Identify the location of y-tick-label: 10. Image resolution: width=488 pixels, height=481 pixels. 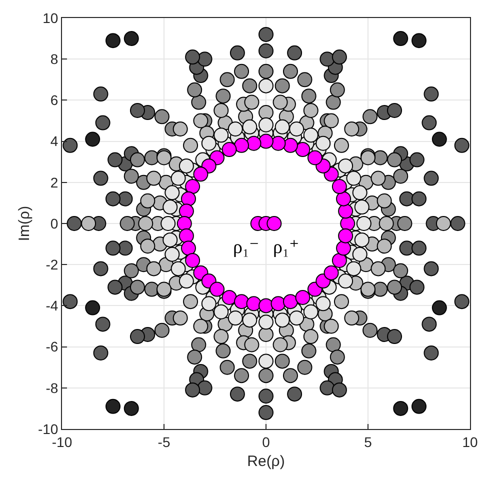
(50, 18).